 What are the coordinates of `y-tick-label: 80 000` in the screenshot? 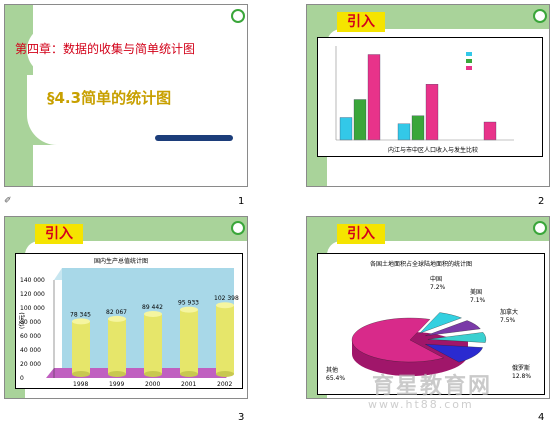 It's located at (30, 322).